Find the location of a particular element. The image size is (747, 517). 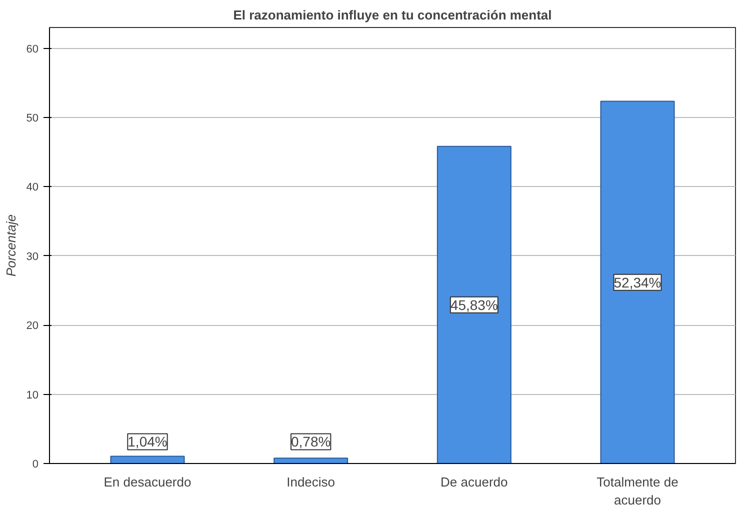

chart-title: El razonamiento influye en tu concentración mental is located at coordinates (392, 15).